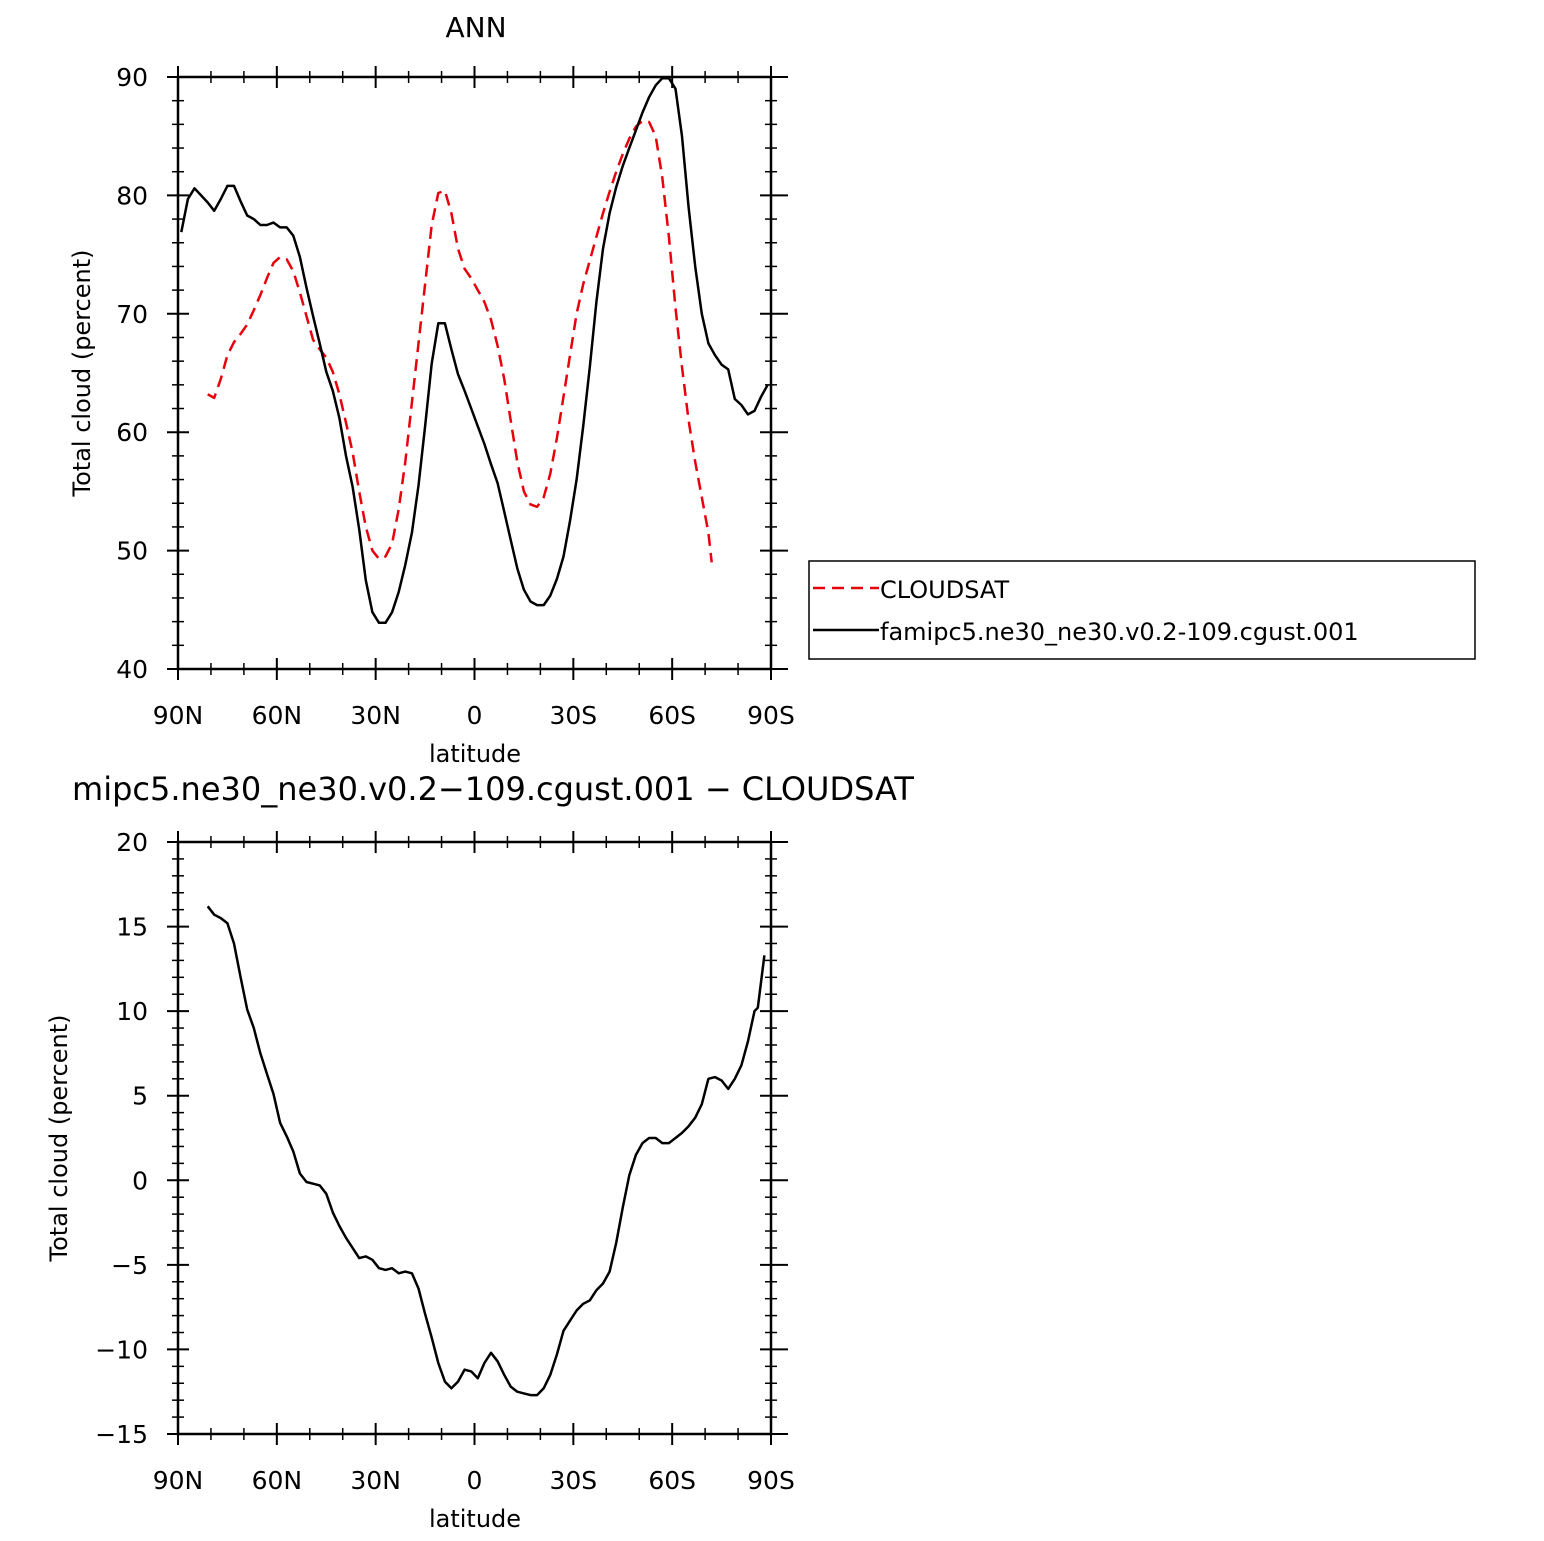 The height and width of the screenshot is (1541, 1544). What do you see at coordinates (132, 551) in the screenshot?
I see `y-tick-label: 50` at bounding box center [132, 551].